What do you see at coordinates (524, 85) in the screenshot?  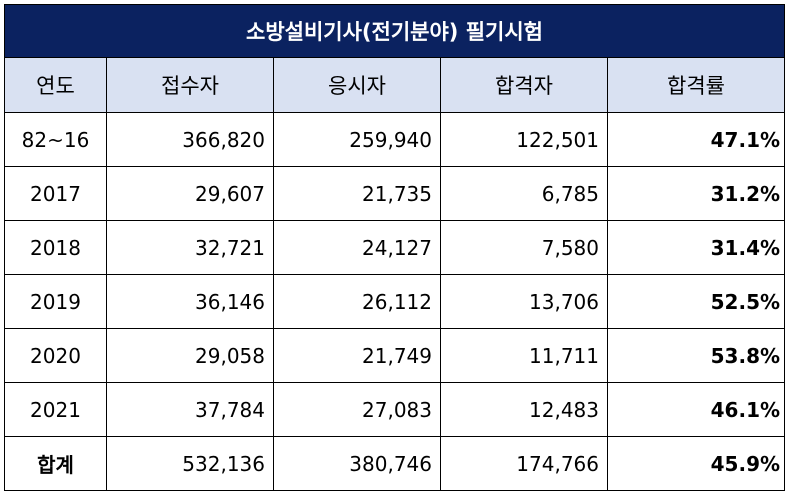 I see `header-passers: 합격자` at bounding box center [524, 85].